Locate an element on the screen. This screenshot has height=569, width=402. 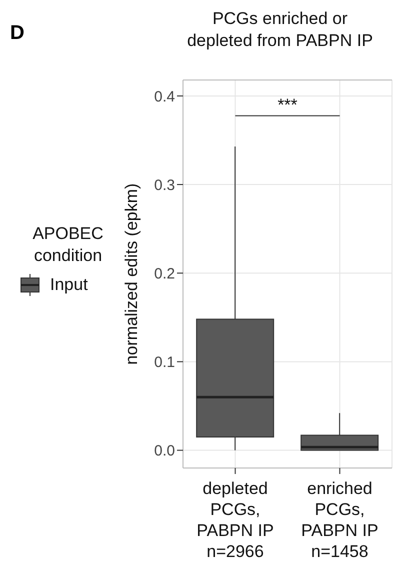
y-tick-label: 0.2 is located at coordinates (164, 273).